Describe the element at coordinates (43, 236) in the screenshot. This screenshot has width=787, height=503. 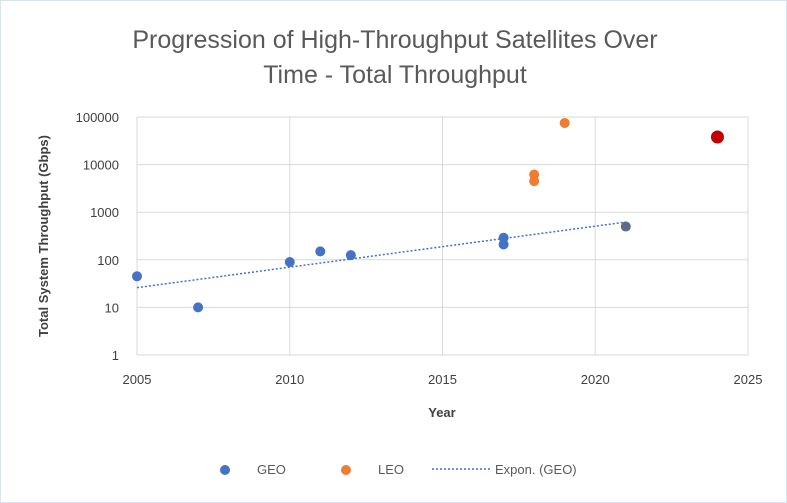
I see `y-axis-label: Total System Throughput (Gbps)` at that location.